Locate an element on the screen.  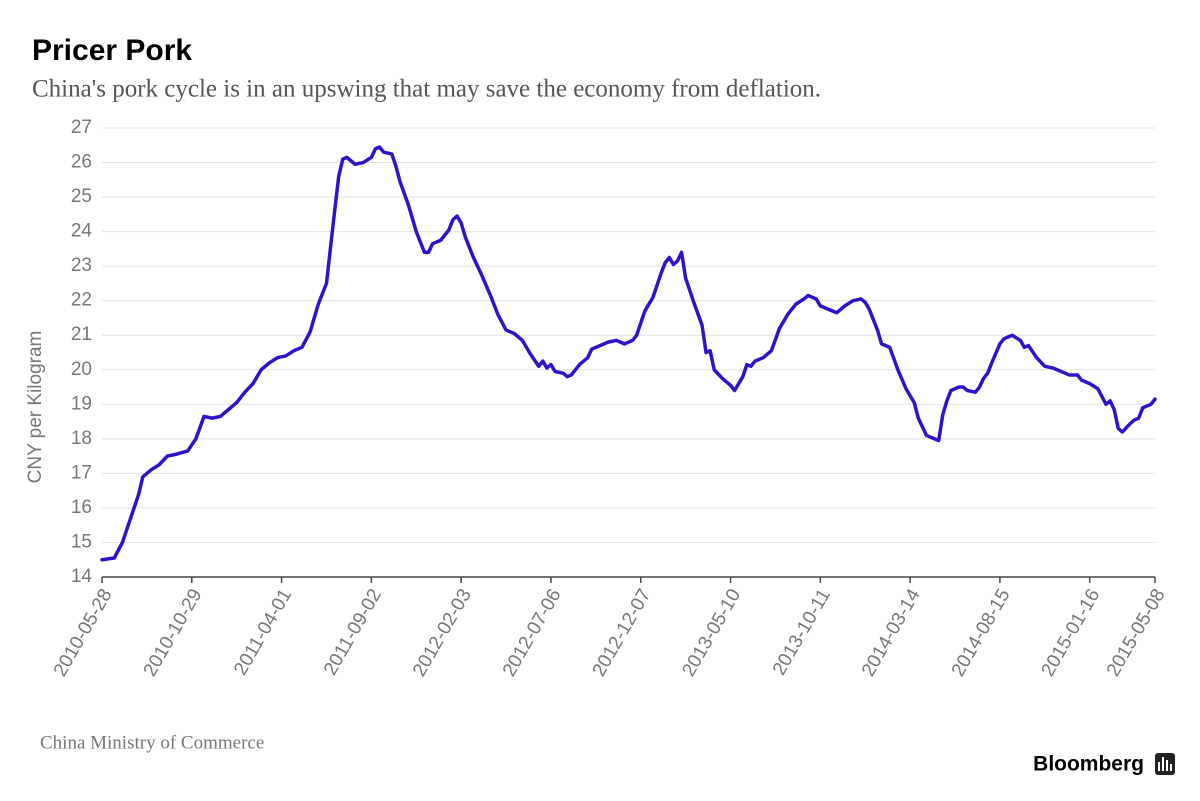
x-tick-label: 2012-07-06 is located at coordinates (532, 633).